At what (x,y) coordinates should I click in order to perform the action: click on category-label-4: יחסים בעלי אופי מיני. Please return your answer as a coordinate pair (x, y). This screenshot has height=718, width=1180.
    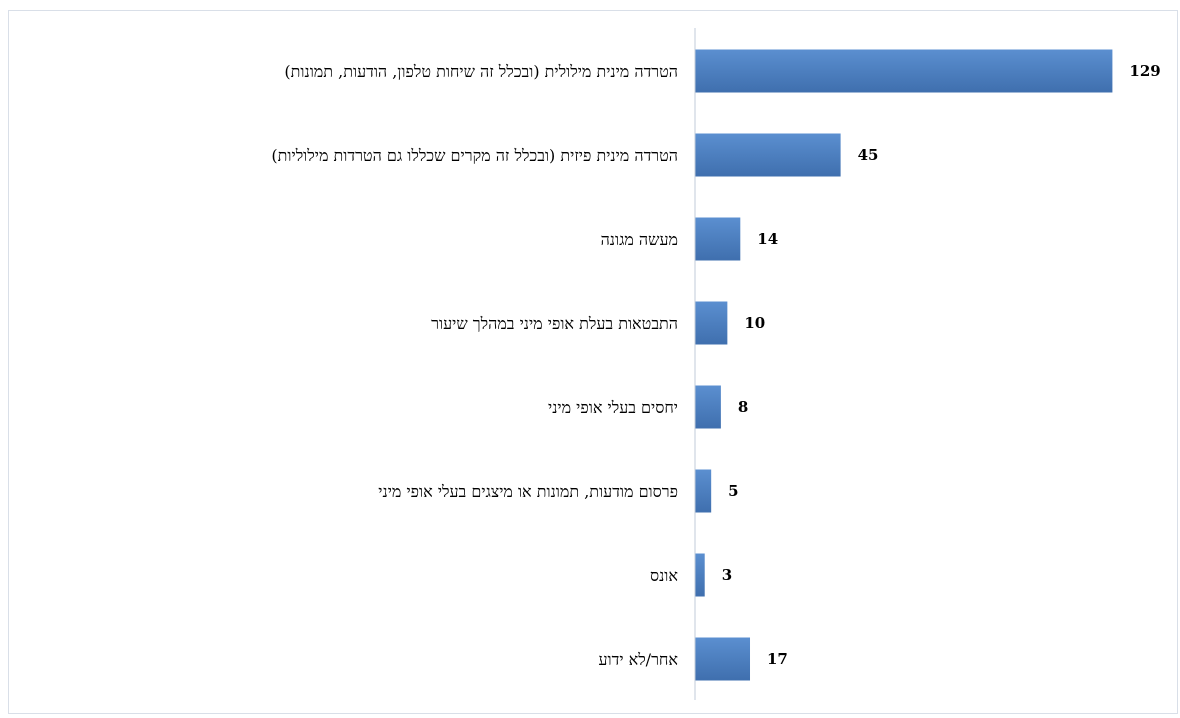
    Looking at the image, I should click on (613, 407).